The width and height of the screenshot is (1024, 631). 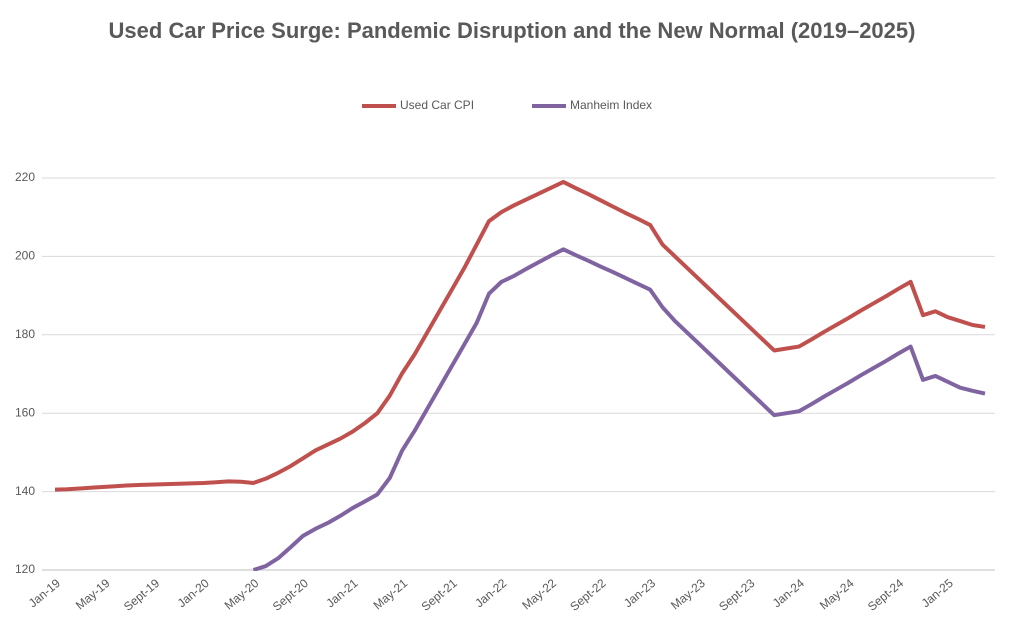 I want to click on y-tick-label: 180, so click(x=25, y=334).